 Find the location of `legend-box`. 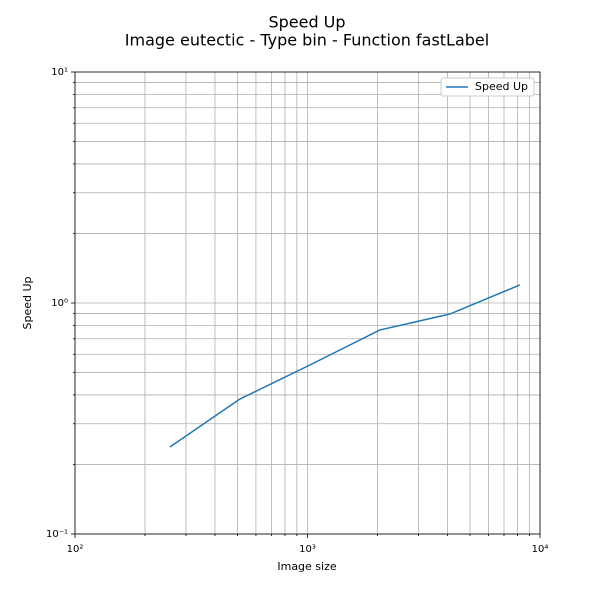

legend-box is located at coordinates (487, 87).